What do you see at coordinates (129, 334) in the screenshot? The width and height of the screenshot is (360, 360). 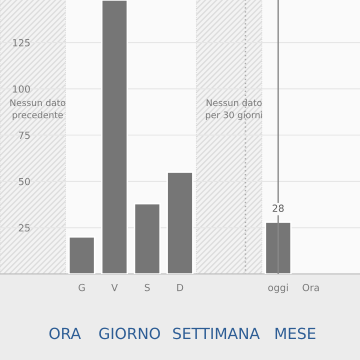 I see `text: GIORNO` at bounding box center [129, 334].